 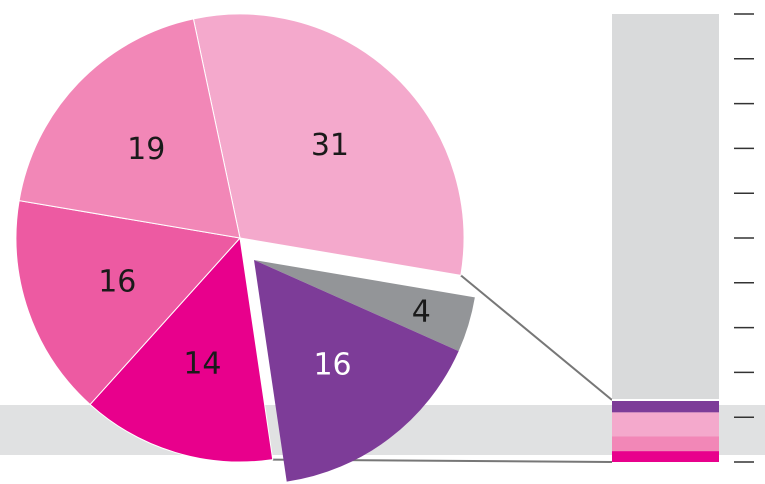 I want to click on slice-label: 31, so click(x=330, y=145).